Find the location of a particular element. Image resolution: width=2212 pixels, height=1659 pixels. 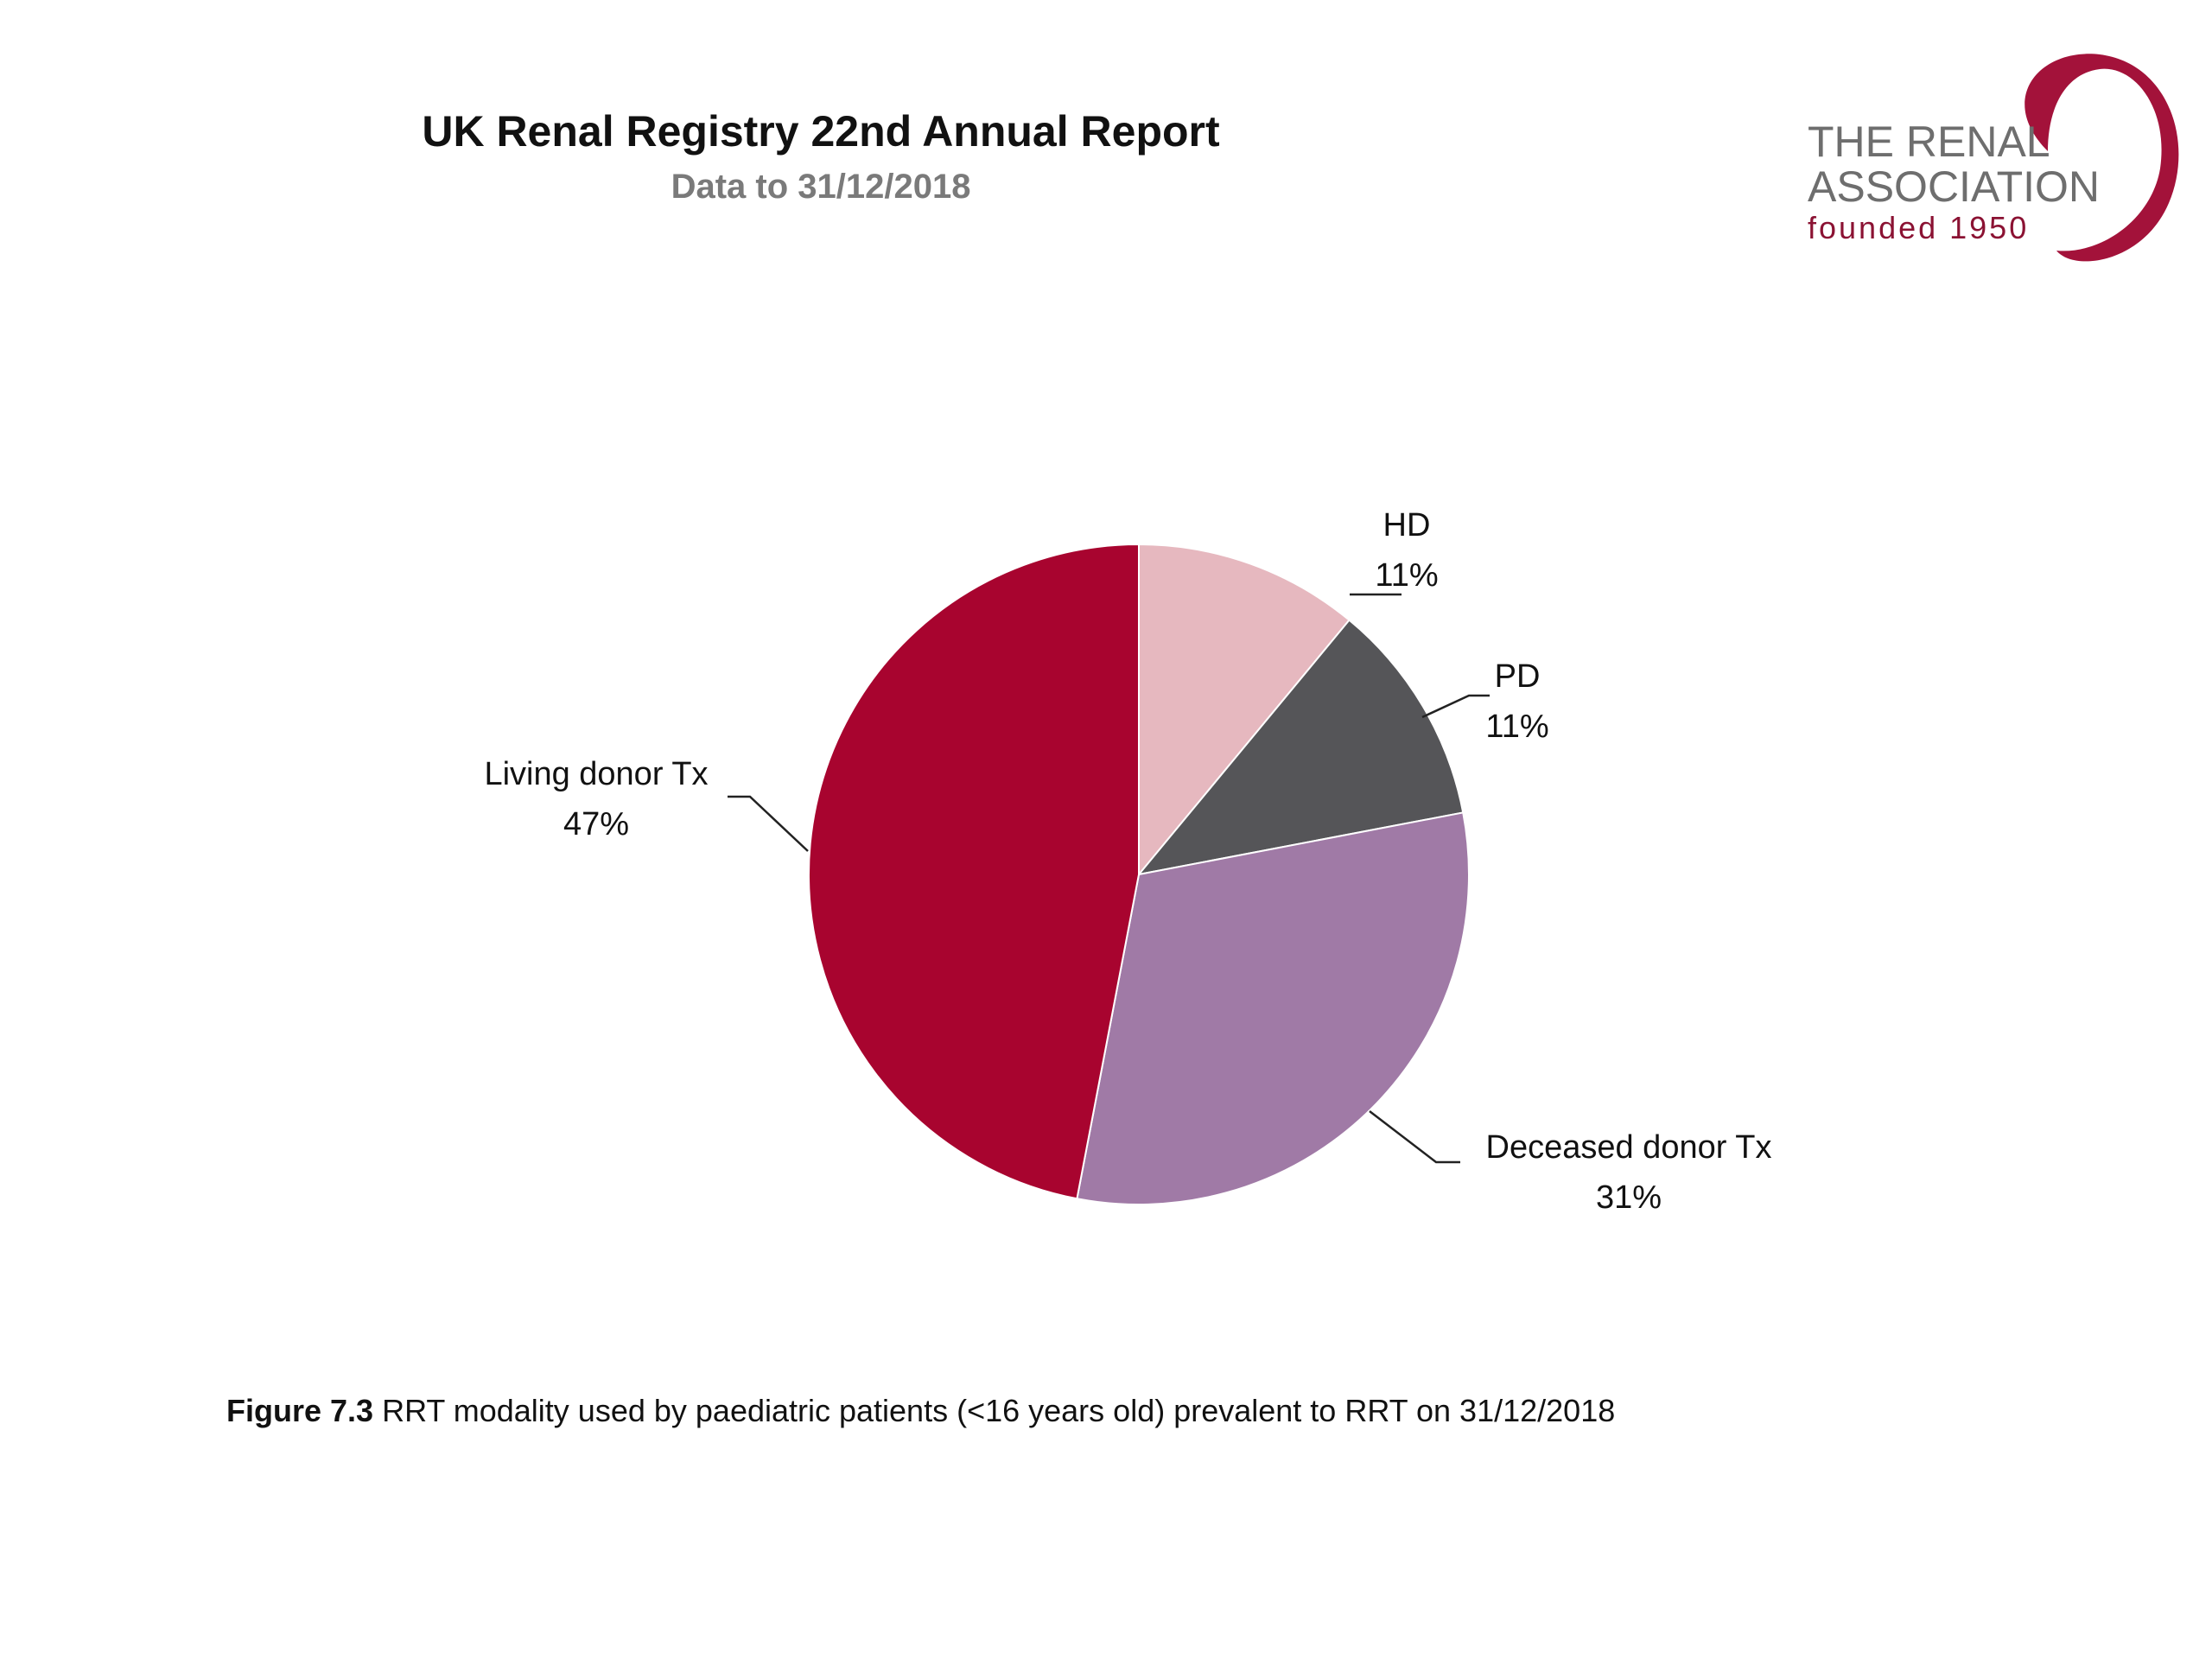

logo-swoosh-icon is located at coordinates (2101, 158).